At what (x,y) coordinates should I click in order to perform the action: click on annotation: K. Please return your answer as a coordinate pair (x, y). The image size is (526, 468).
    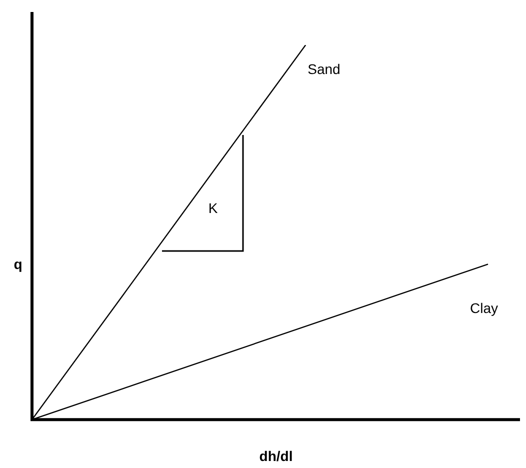
    Looking at the image, I should click on (213, 208).